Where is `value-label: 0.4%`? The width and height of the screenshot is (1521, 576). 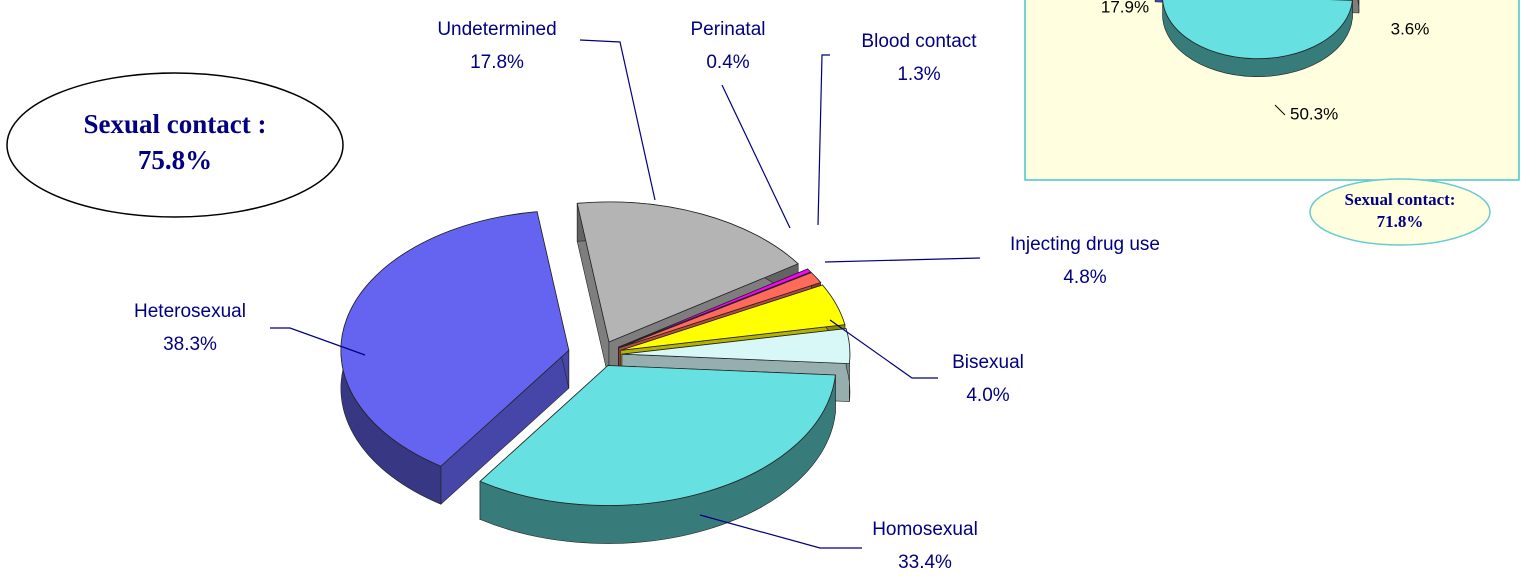 value-label: 0.4% is located at coordinates (727, 62).